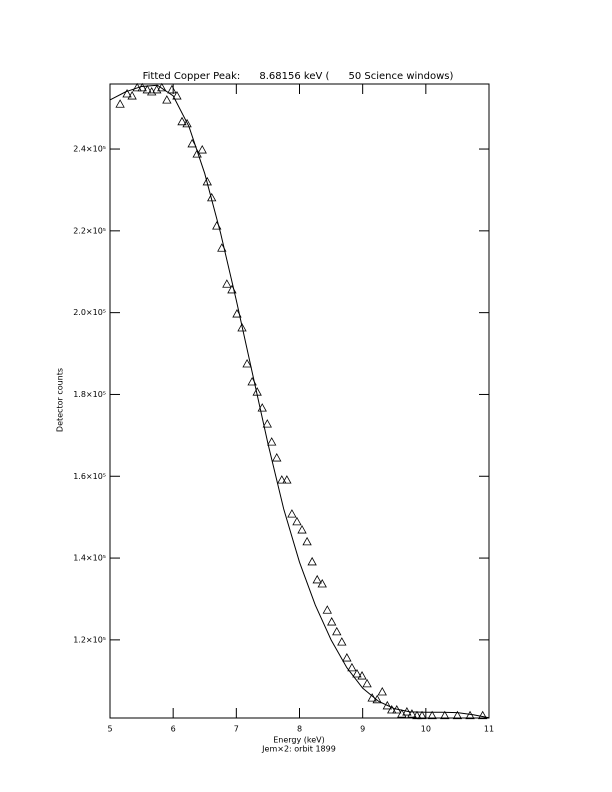 Image resolution: width=612 pixels, height=792 pixels. Describe the element at coordinates (489, 729) in the screenshot. I see `x-tick-label: 11` at that location.